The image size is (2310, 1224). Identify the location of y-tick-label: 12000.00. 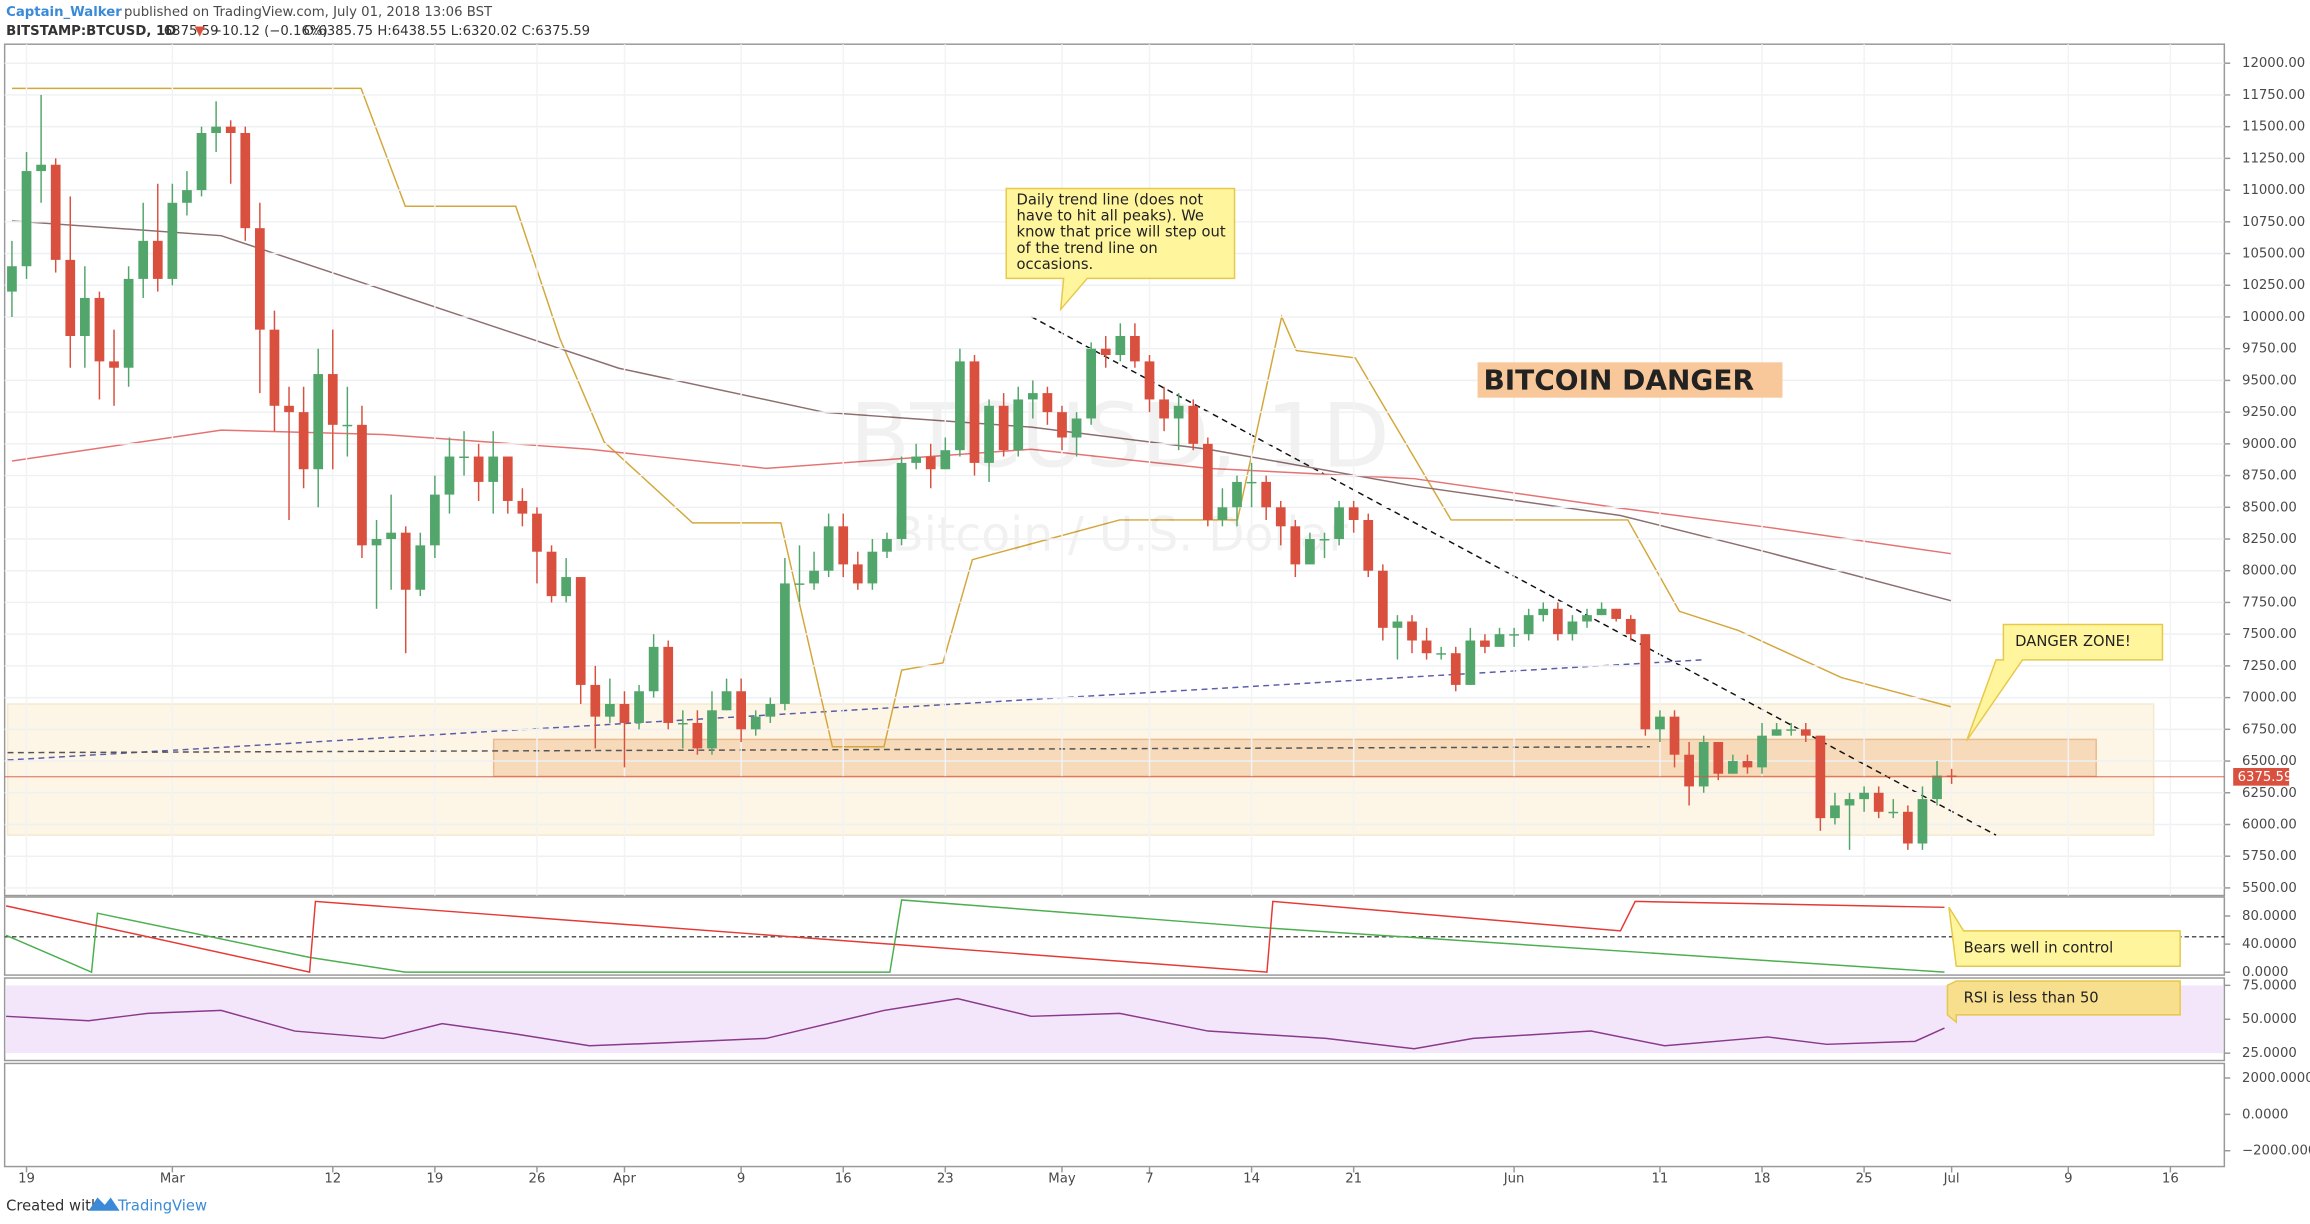
(2273, 63).